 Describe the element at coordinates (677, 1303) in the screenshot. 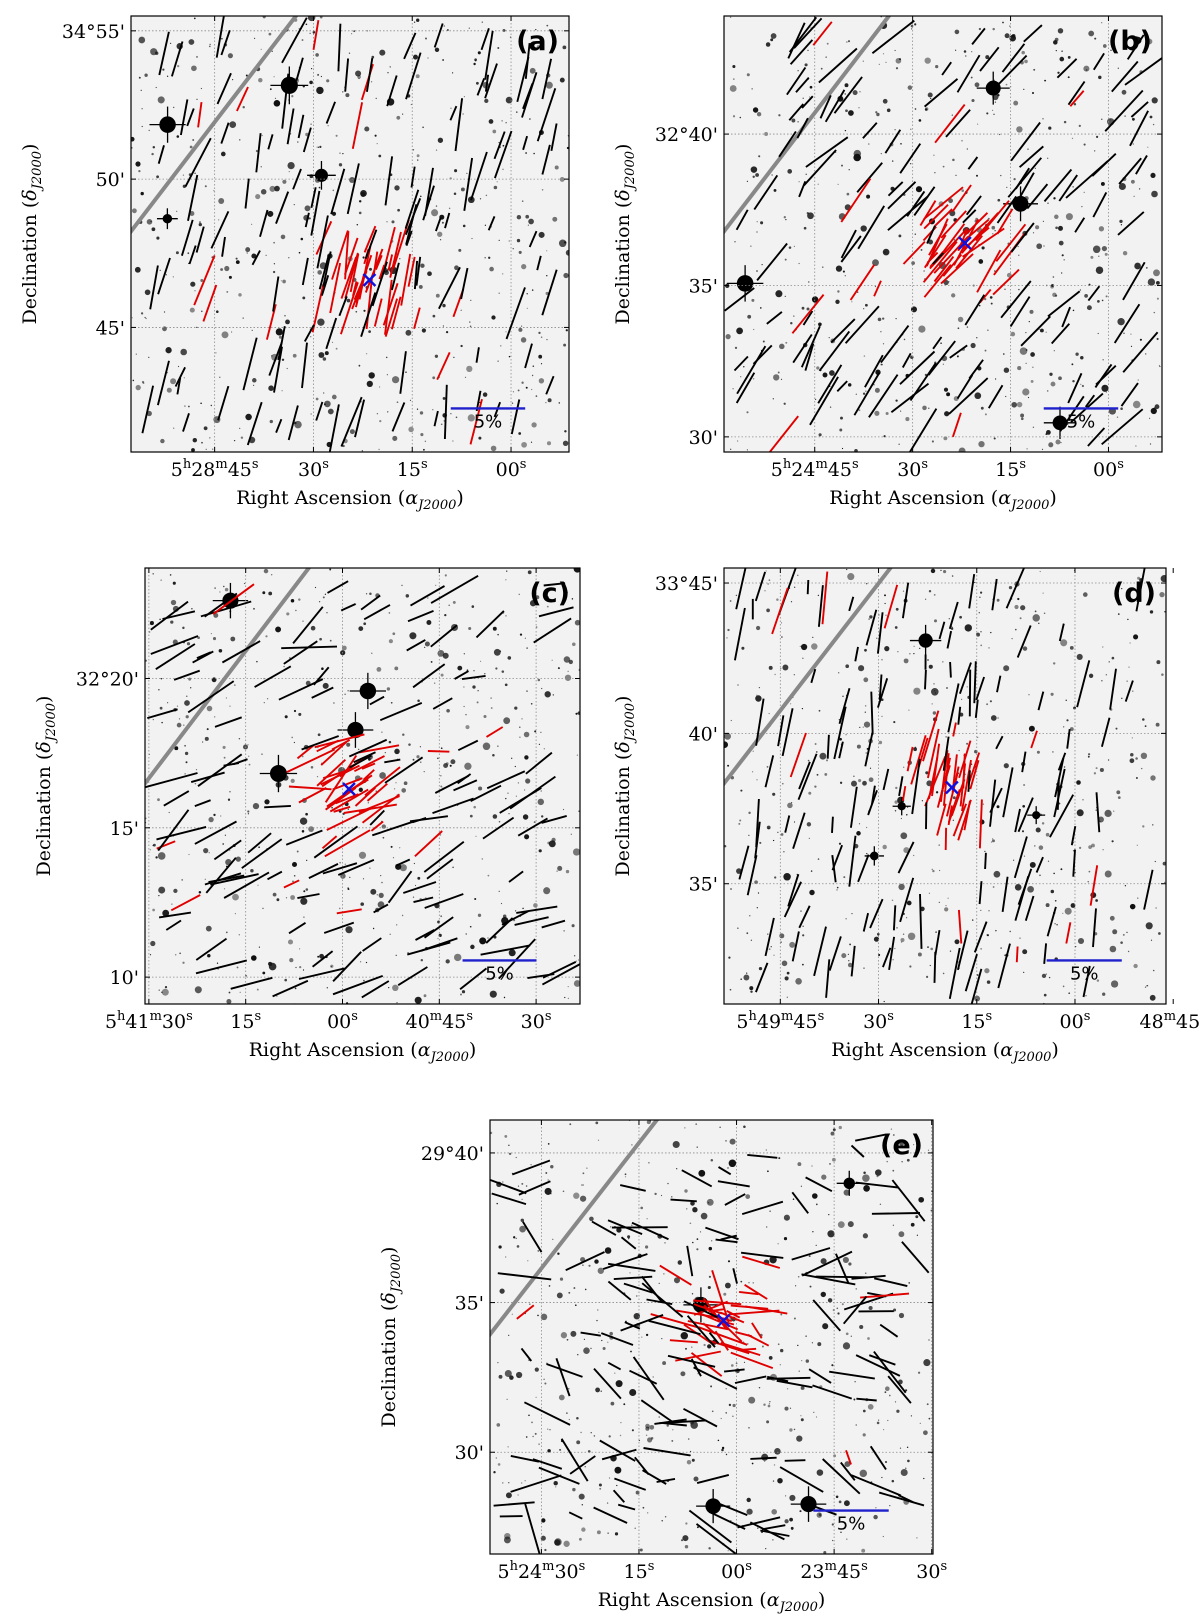

I see `y-tick-labels: 29°40' 35' 30'` at that location.